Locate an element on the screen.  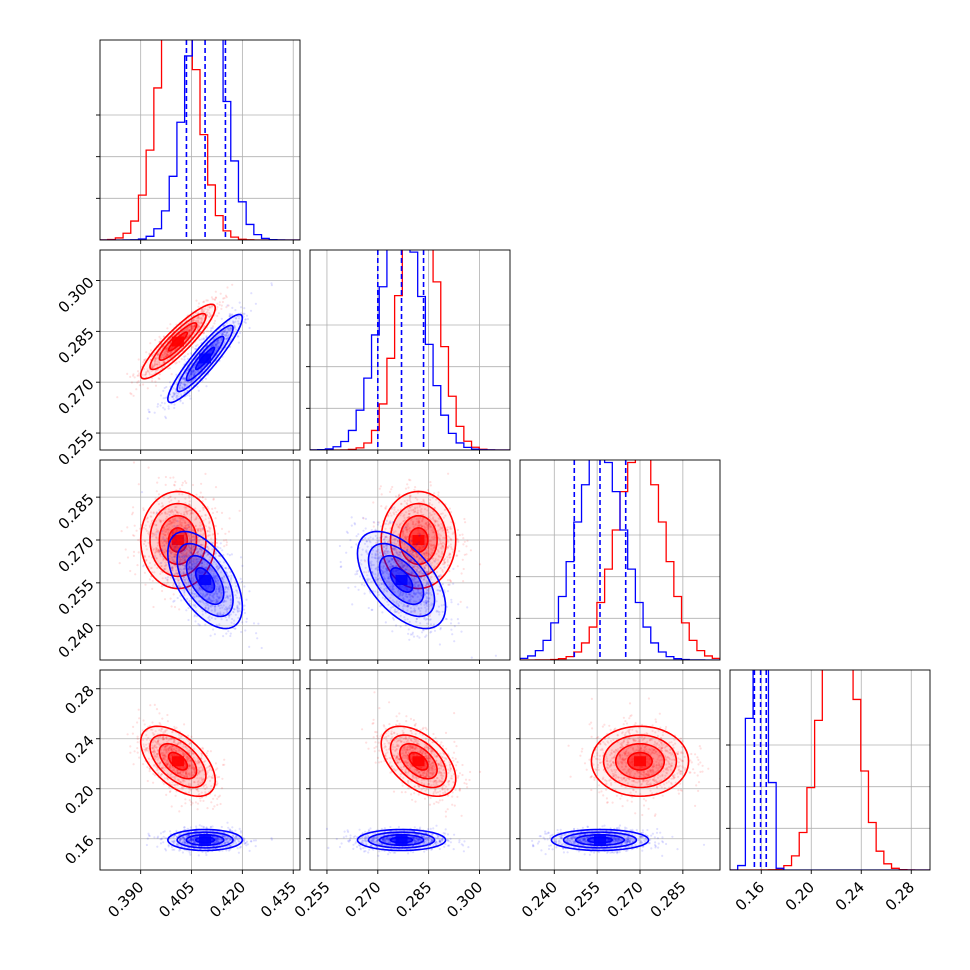
histogram-blue is located at coordinates (200, 140).